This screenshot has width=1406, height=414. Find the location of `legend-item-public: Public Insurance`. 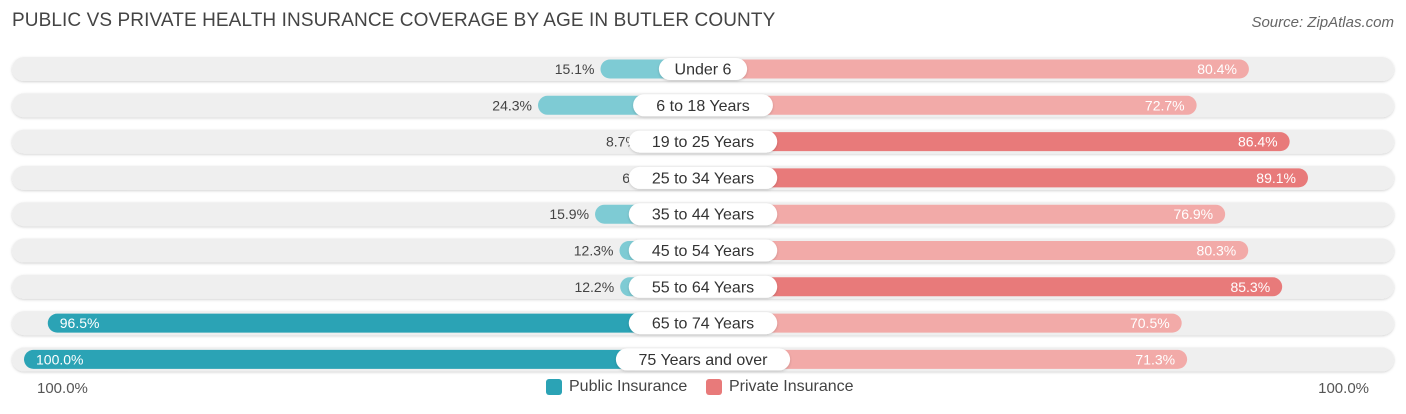

legend-item-public: Public Insurance is located at coordinates (616, 387).